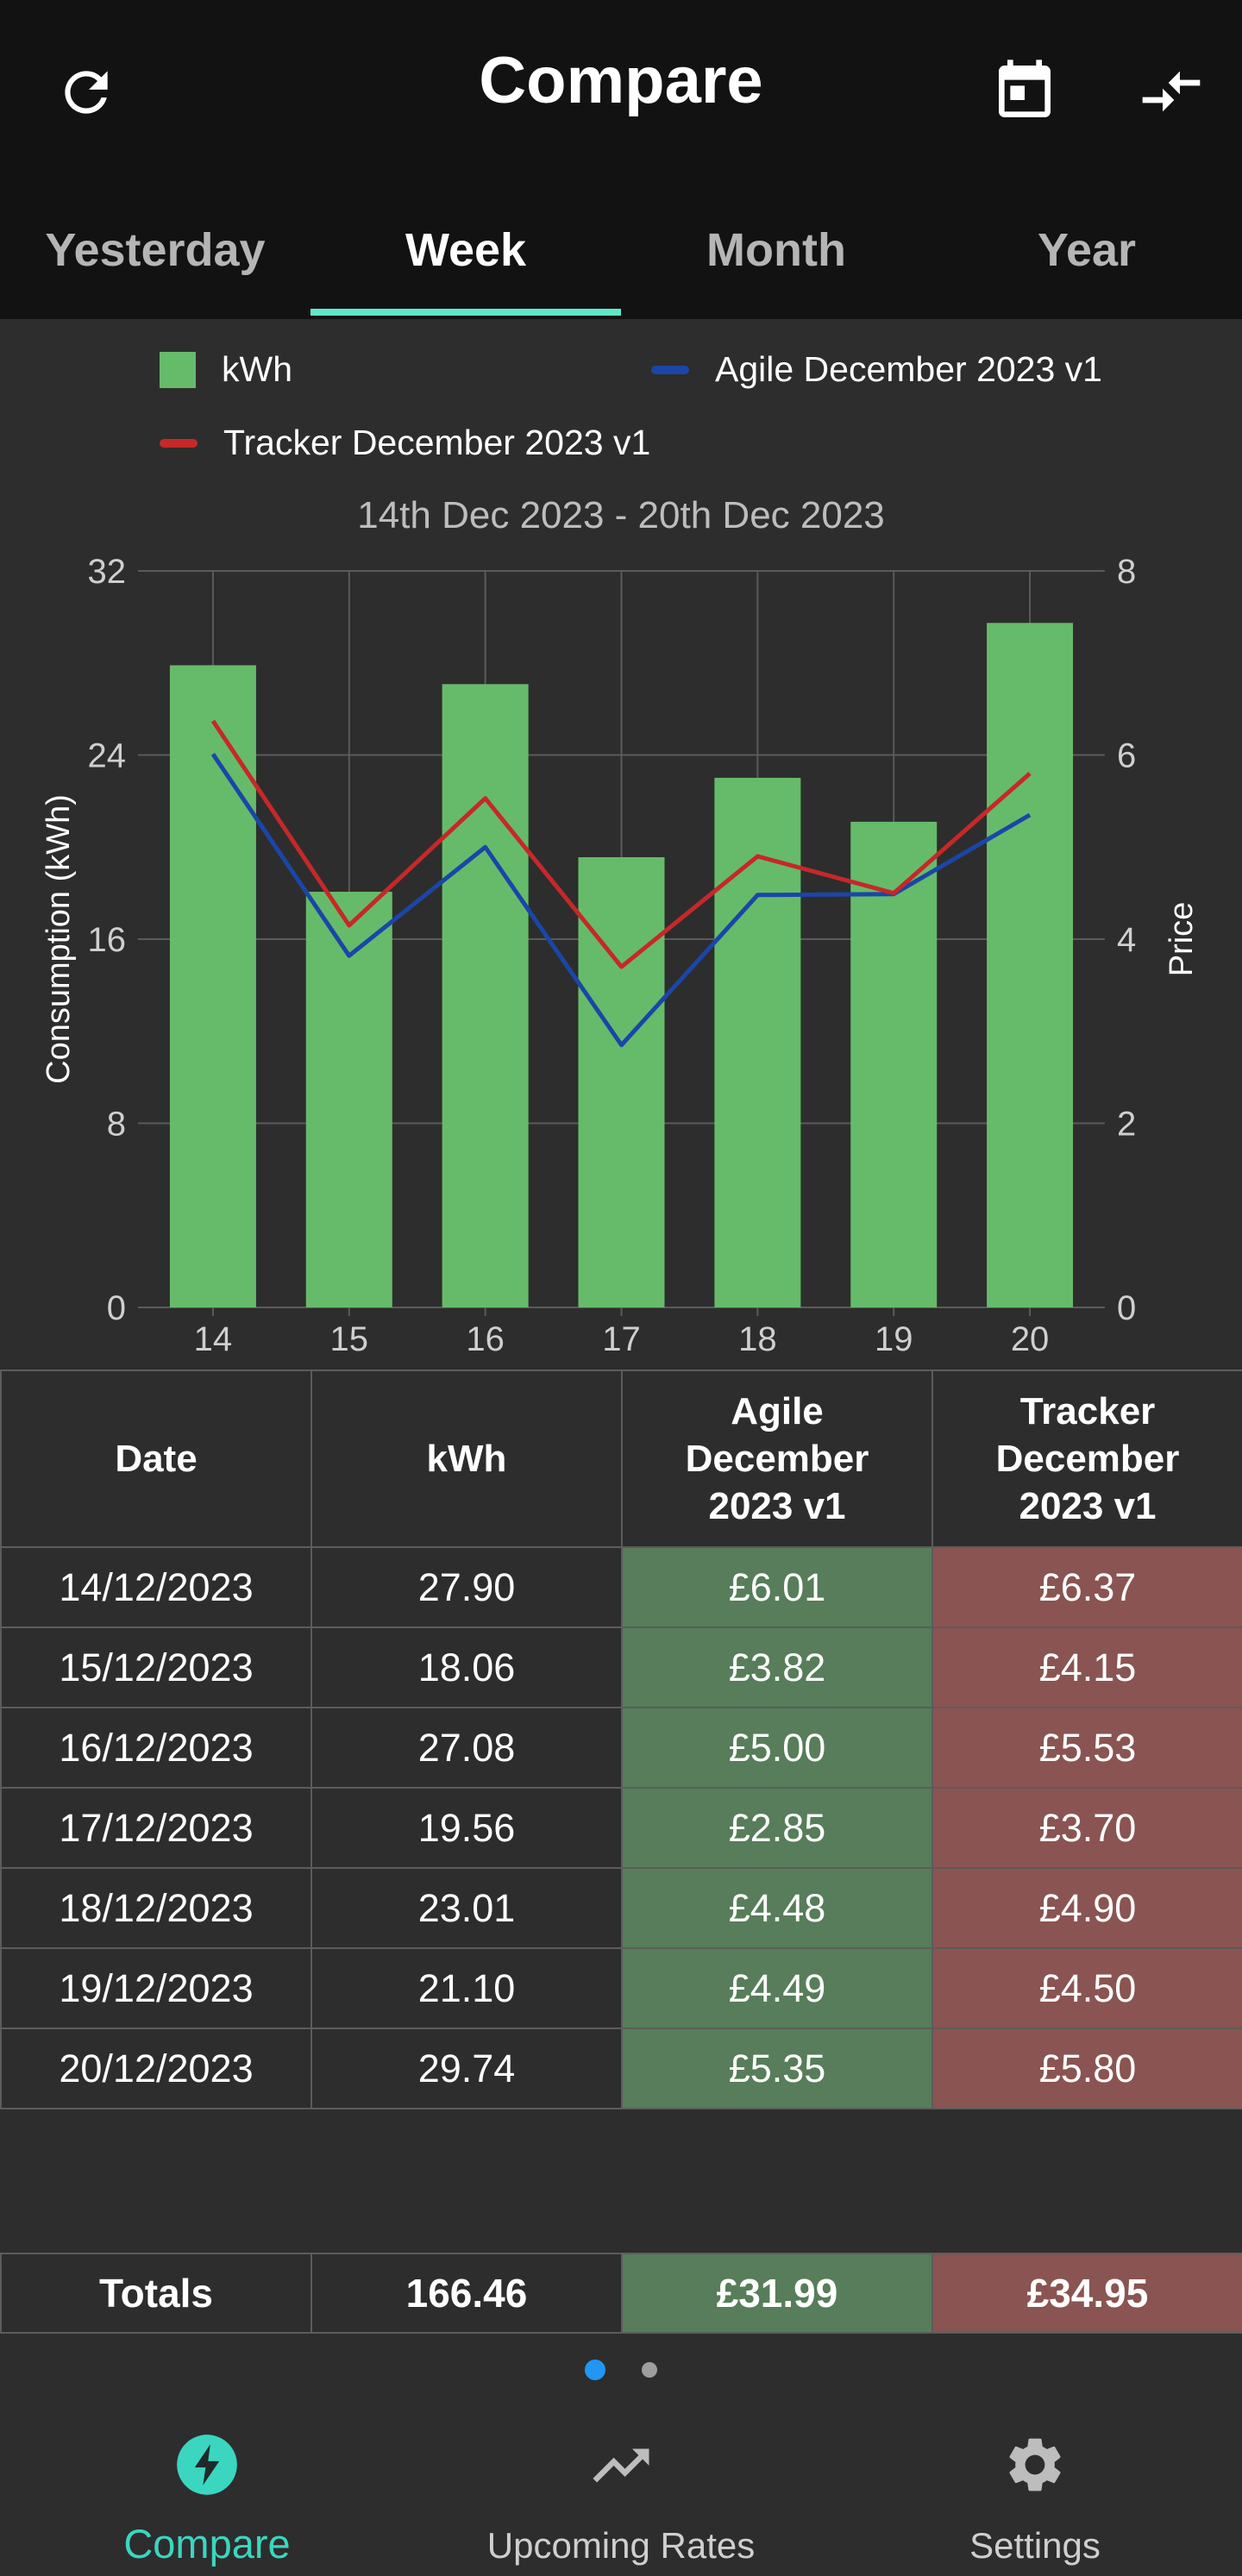  I want to click on nav-settings: Settings, so click(1035, 2491).